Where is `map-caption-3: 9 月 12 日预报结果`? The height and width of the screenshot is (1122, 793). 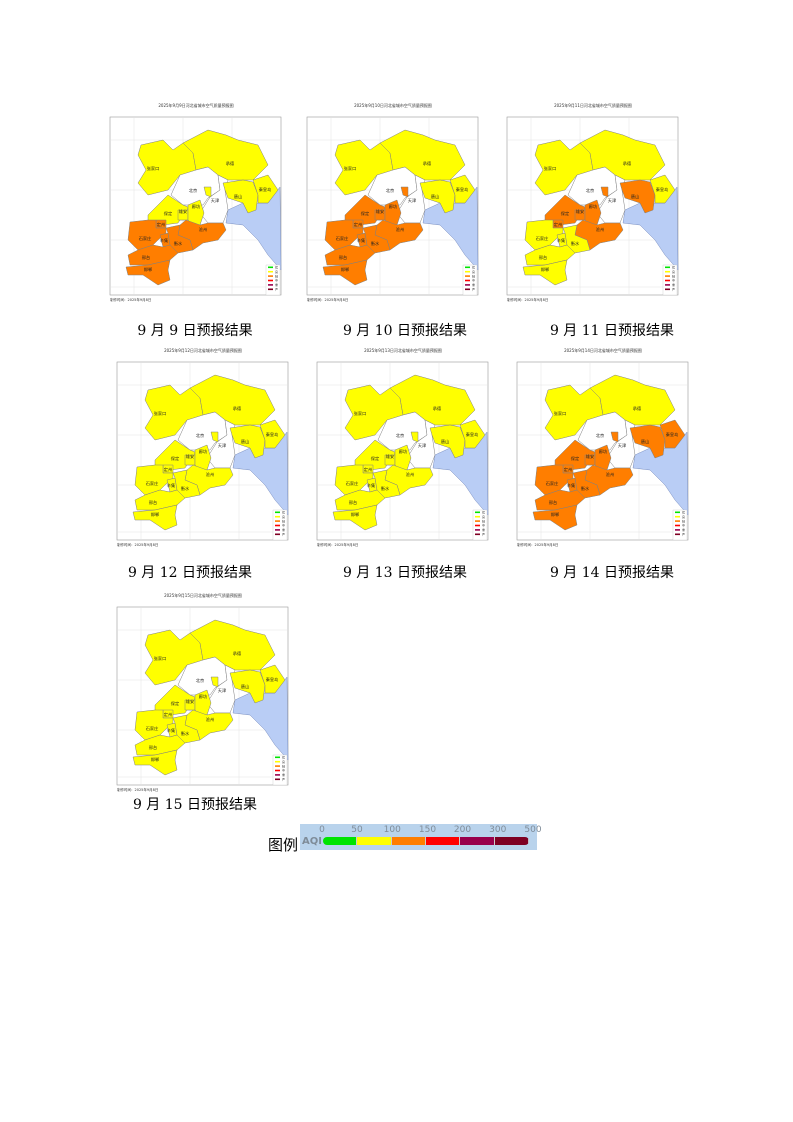 map-caption-3: 9 月 12 日预报结果 is located at coordinates (190, 573).